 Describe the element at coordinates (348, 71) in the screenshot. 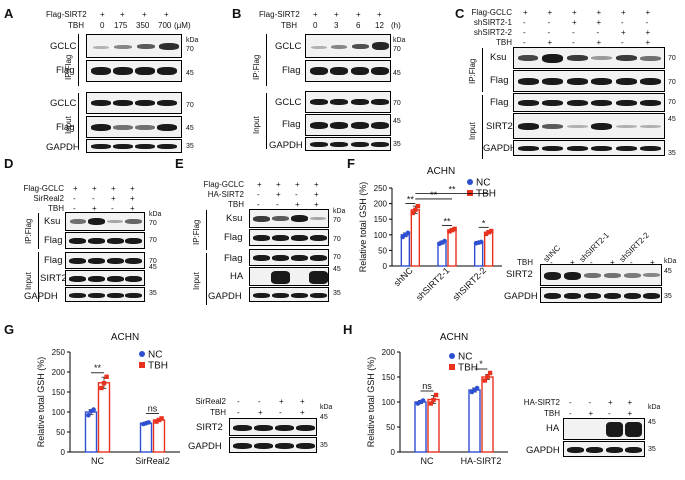

I see `blot-flag-ip` at that location.